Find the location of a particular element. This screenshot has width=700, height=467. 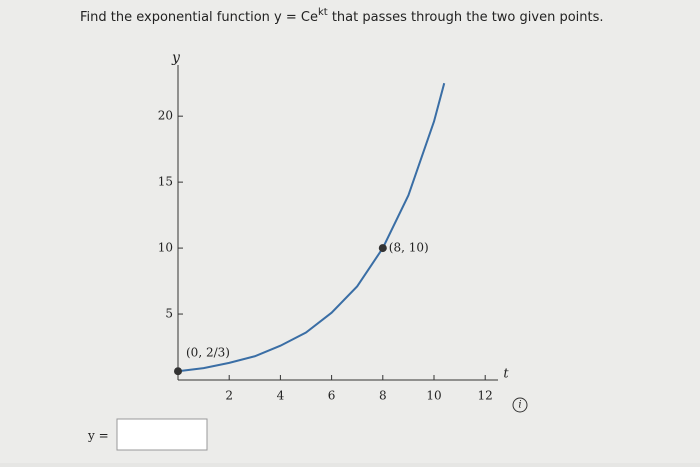

info-icon-glyph: i is located at coordinates (519, 405).